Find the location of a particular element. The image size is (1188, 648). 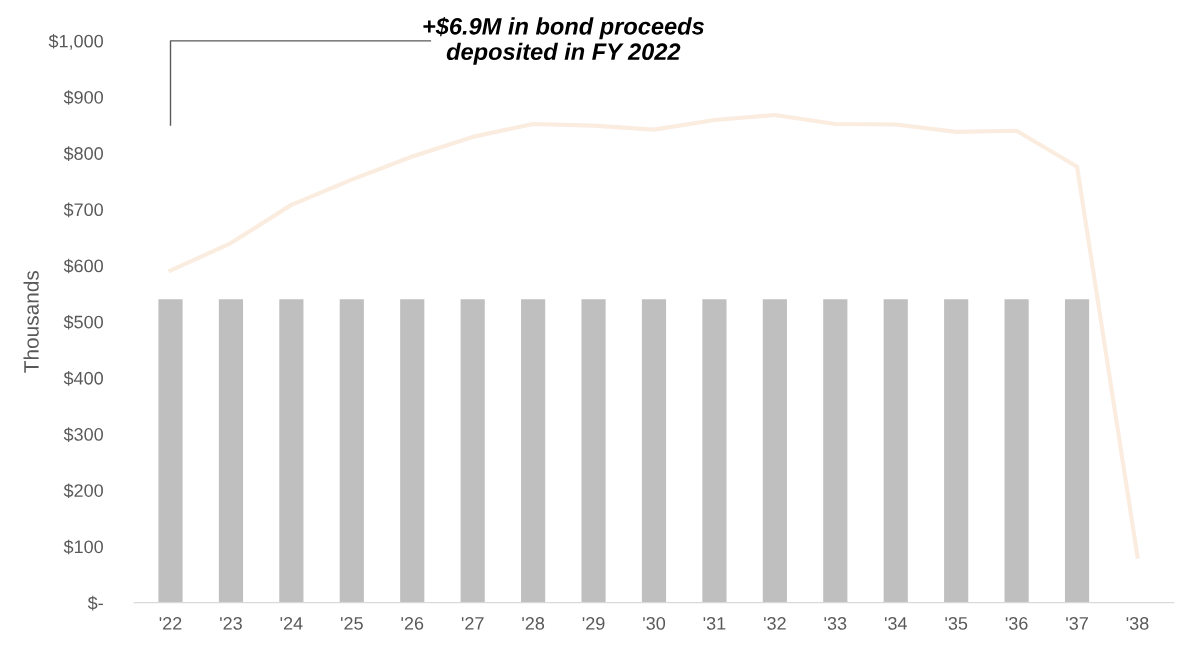

x-tick-label: '23 is located at coordinates (231, 623).